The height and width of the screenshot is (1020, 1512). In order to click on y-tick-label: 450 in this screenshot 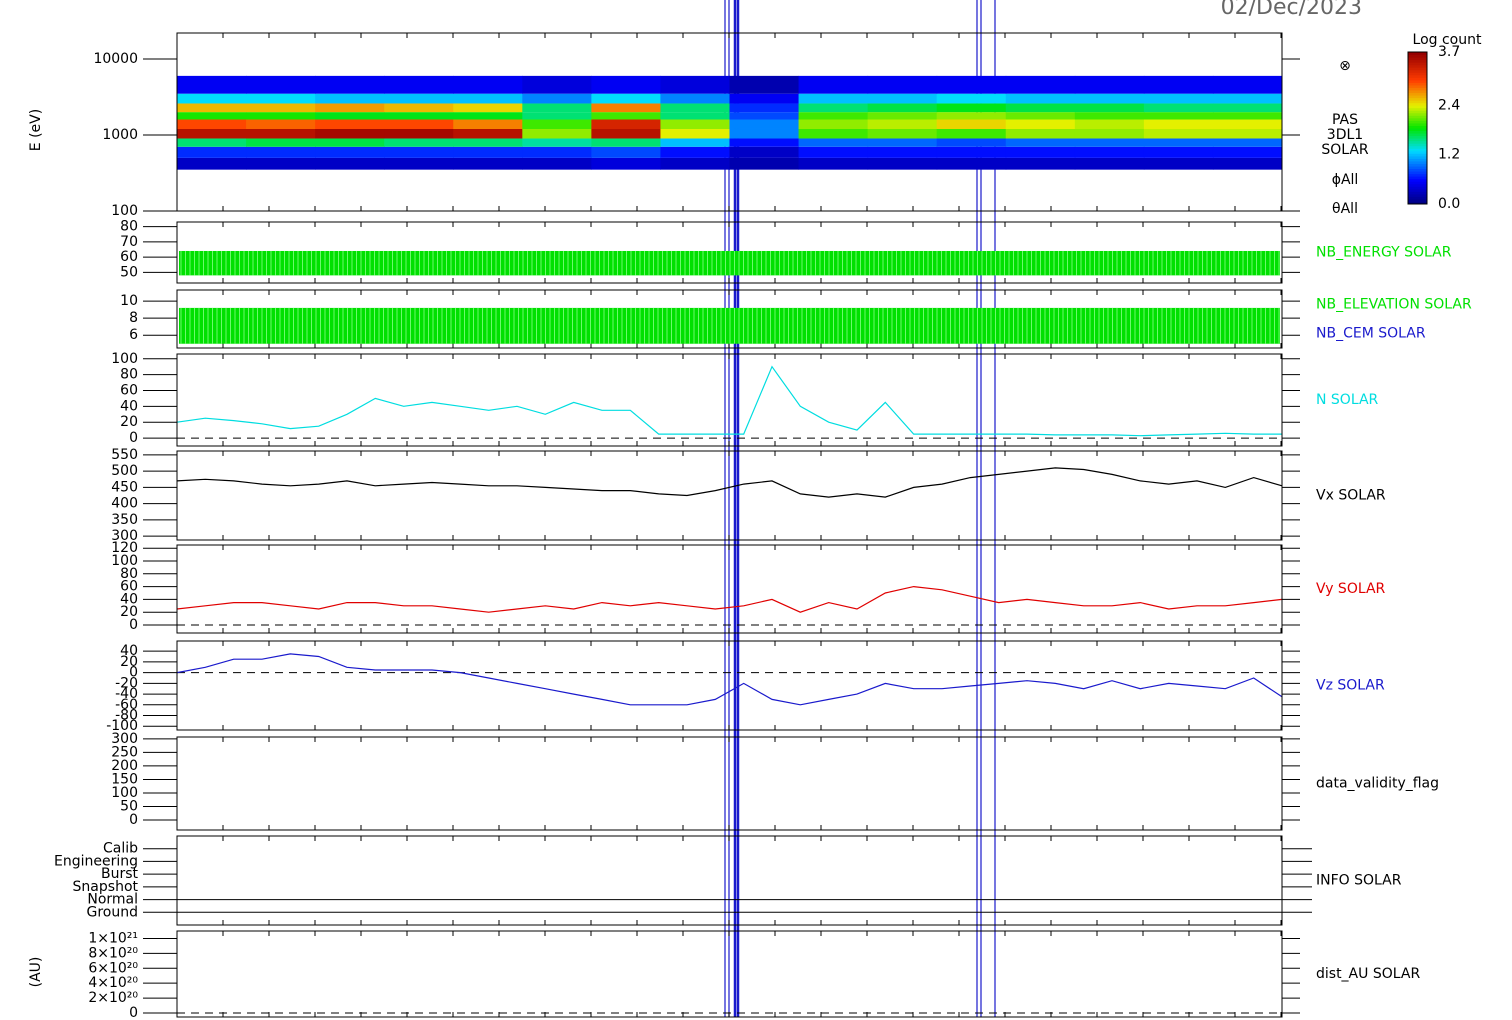, I will do `click(124, 487)`.